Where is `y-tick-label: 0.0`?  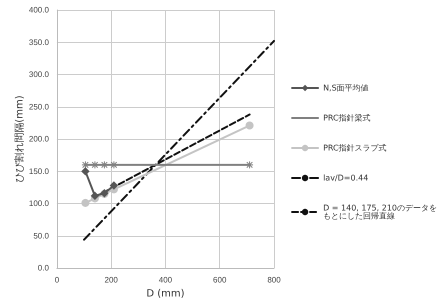 y-tick-label: 0.0 is located at coordinates (44, 268).